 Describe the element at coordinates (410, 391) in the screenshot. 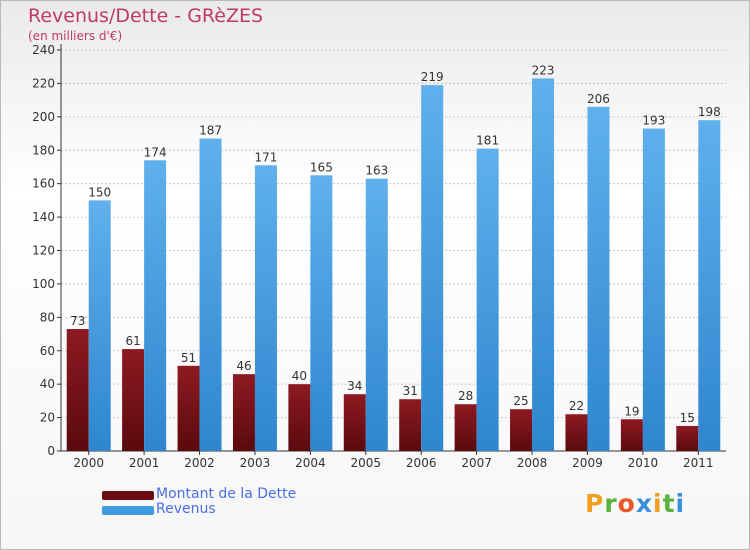

I see `data-label-debt: 31` at that location.